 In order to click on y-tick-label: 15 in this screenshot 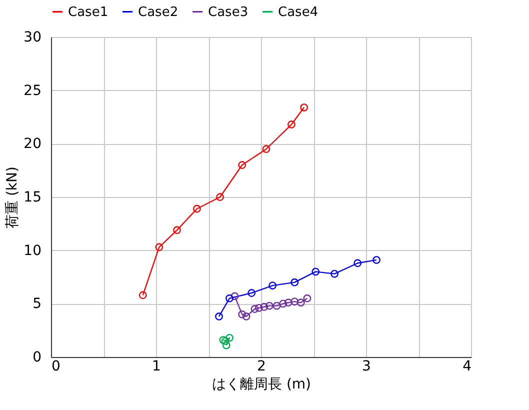, I will do `click(33, 198)`.